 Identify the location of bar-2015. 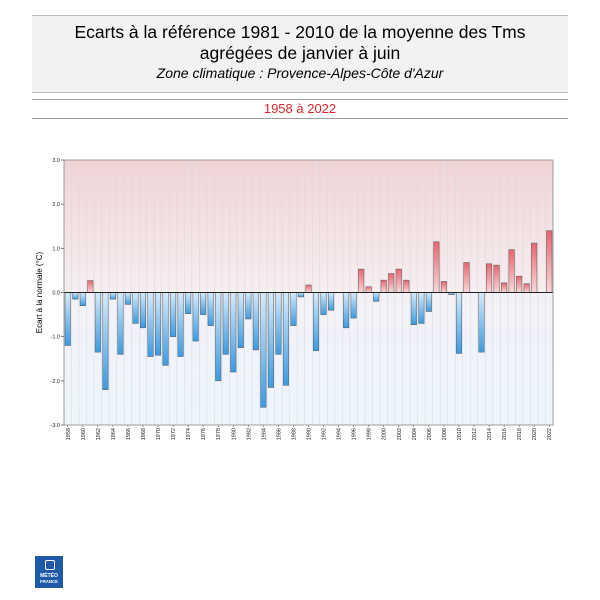
(496, 278).